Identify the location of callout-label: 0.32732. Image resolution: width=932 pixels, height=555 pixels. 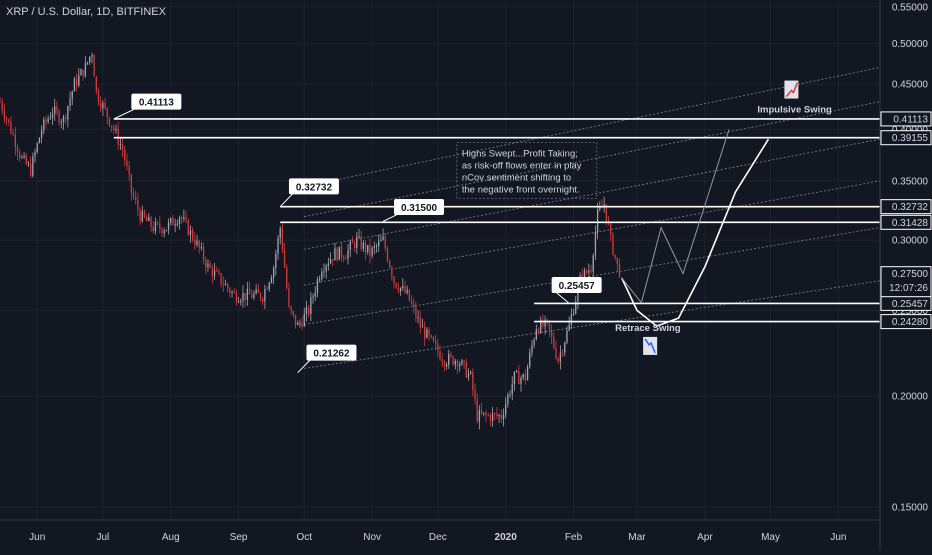
(314, 187).